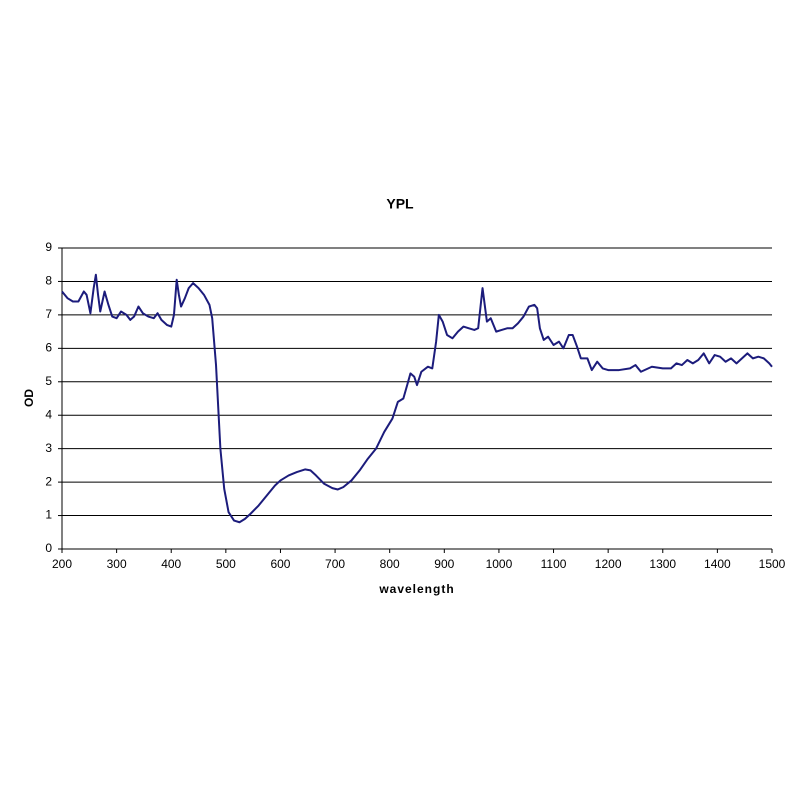 The image size is (800, 805). I want to click on y-tick-label: 5, so click(48, 381).